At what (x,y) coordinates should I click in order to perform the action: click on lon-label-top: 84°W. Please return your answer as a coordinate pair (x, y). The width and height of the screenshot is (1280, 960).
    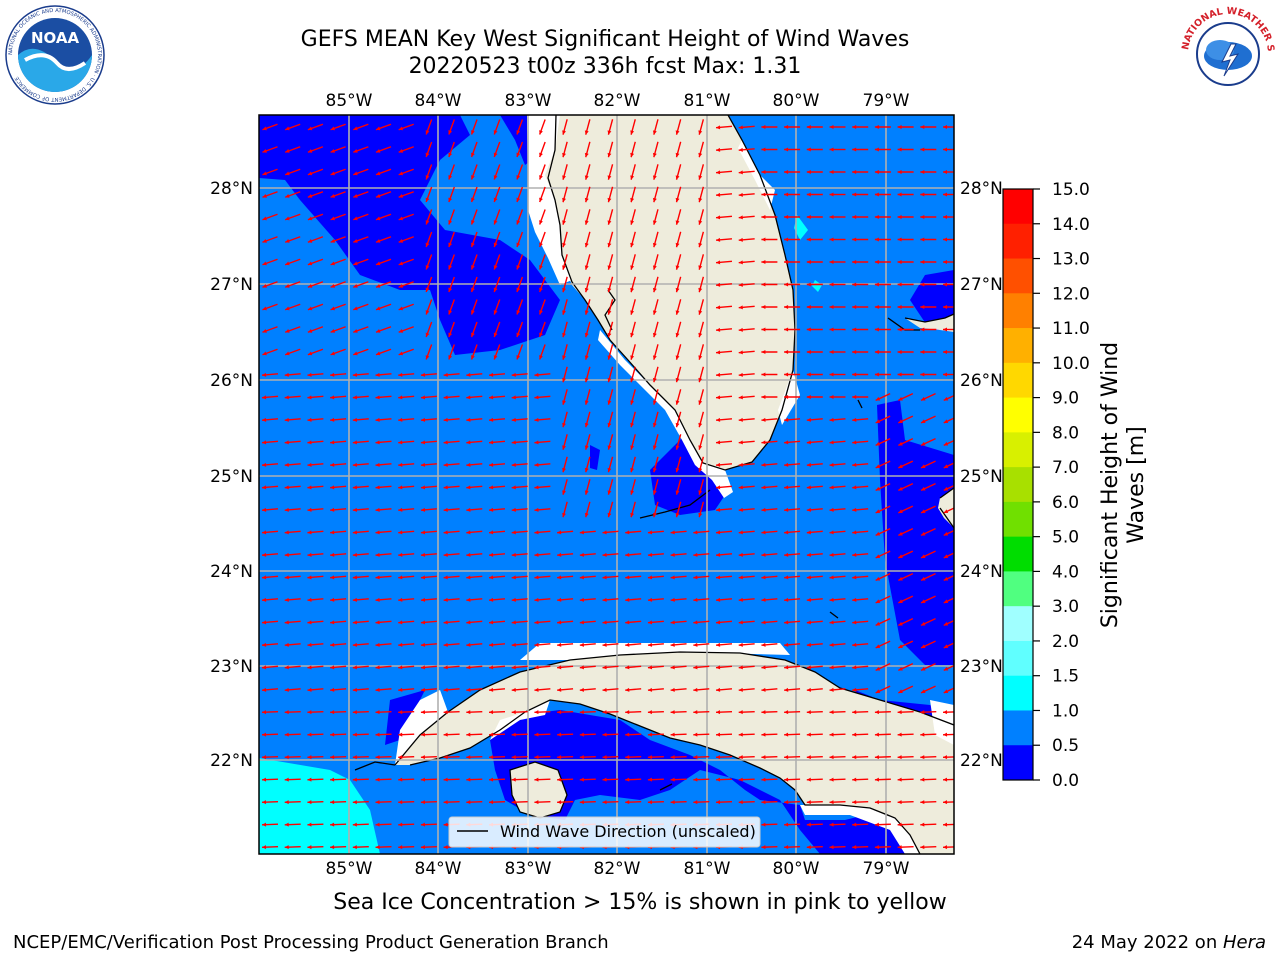
    Looking at the image, I should click on (438, 101).